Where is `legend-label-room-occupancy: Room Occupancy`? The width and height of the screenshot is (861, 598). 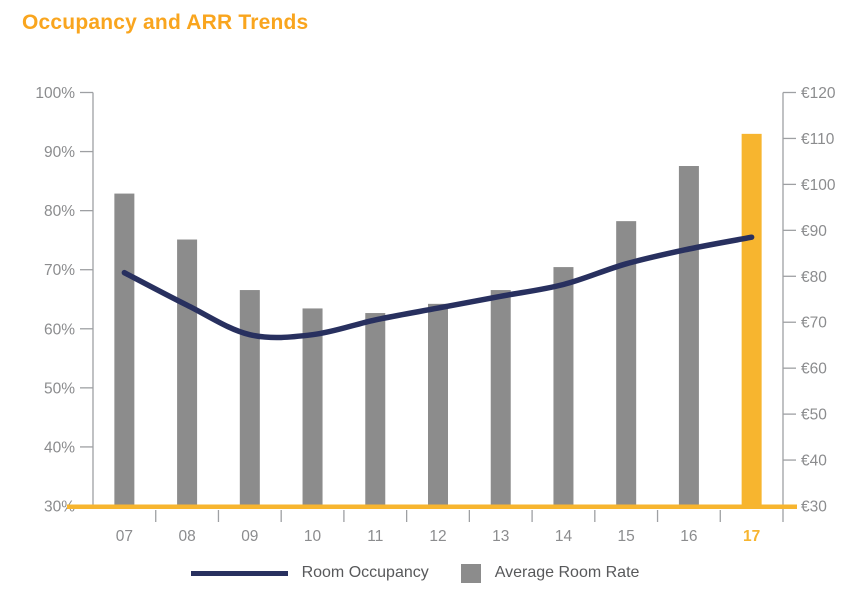 legend-label-room-occupancy: Room Occupancy is located at coordinates (365, 572).